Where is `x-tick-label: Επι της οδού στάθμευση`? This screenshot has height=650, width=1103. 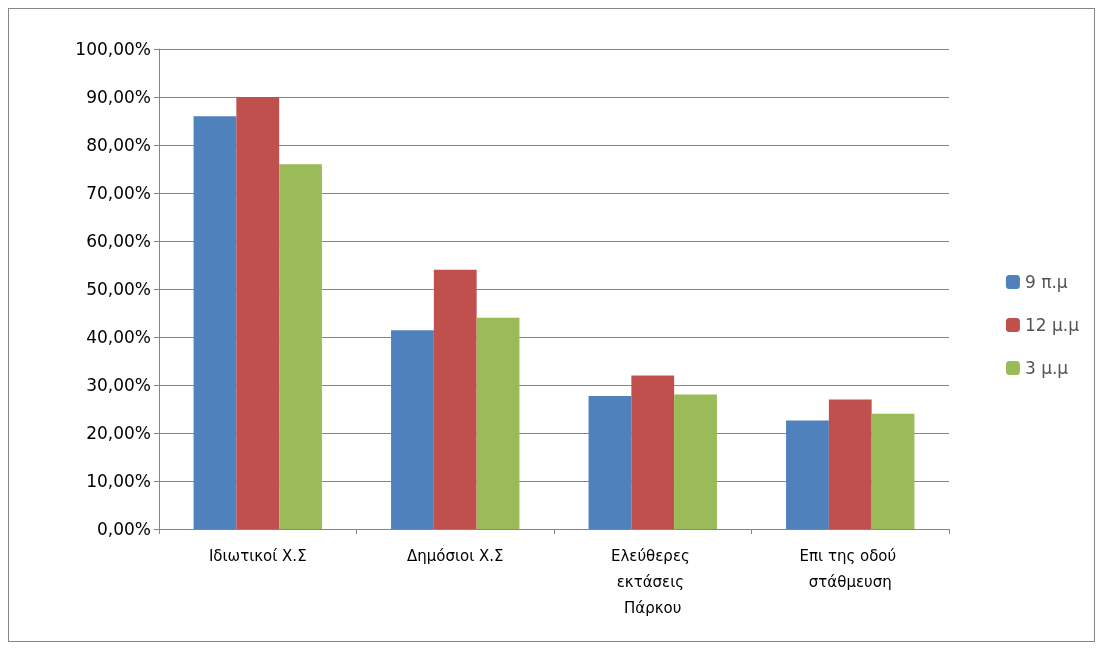
x-tick-label: Επι της οδού στάθμευση is located at coordinates (850, 569).